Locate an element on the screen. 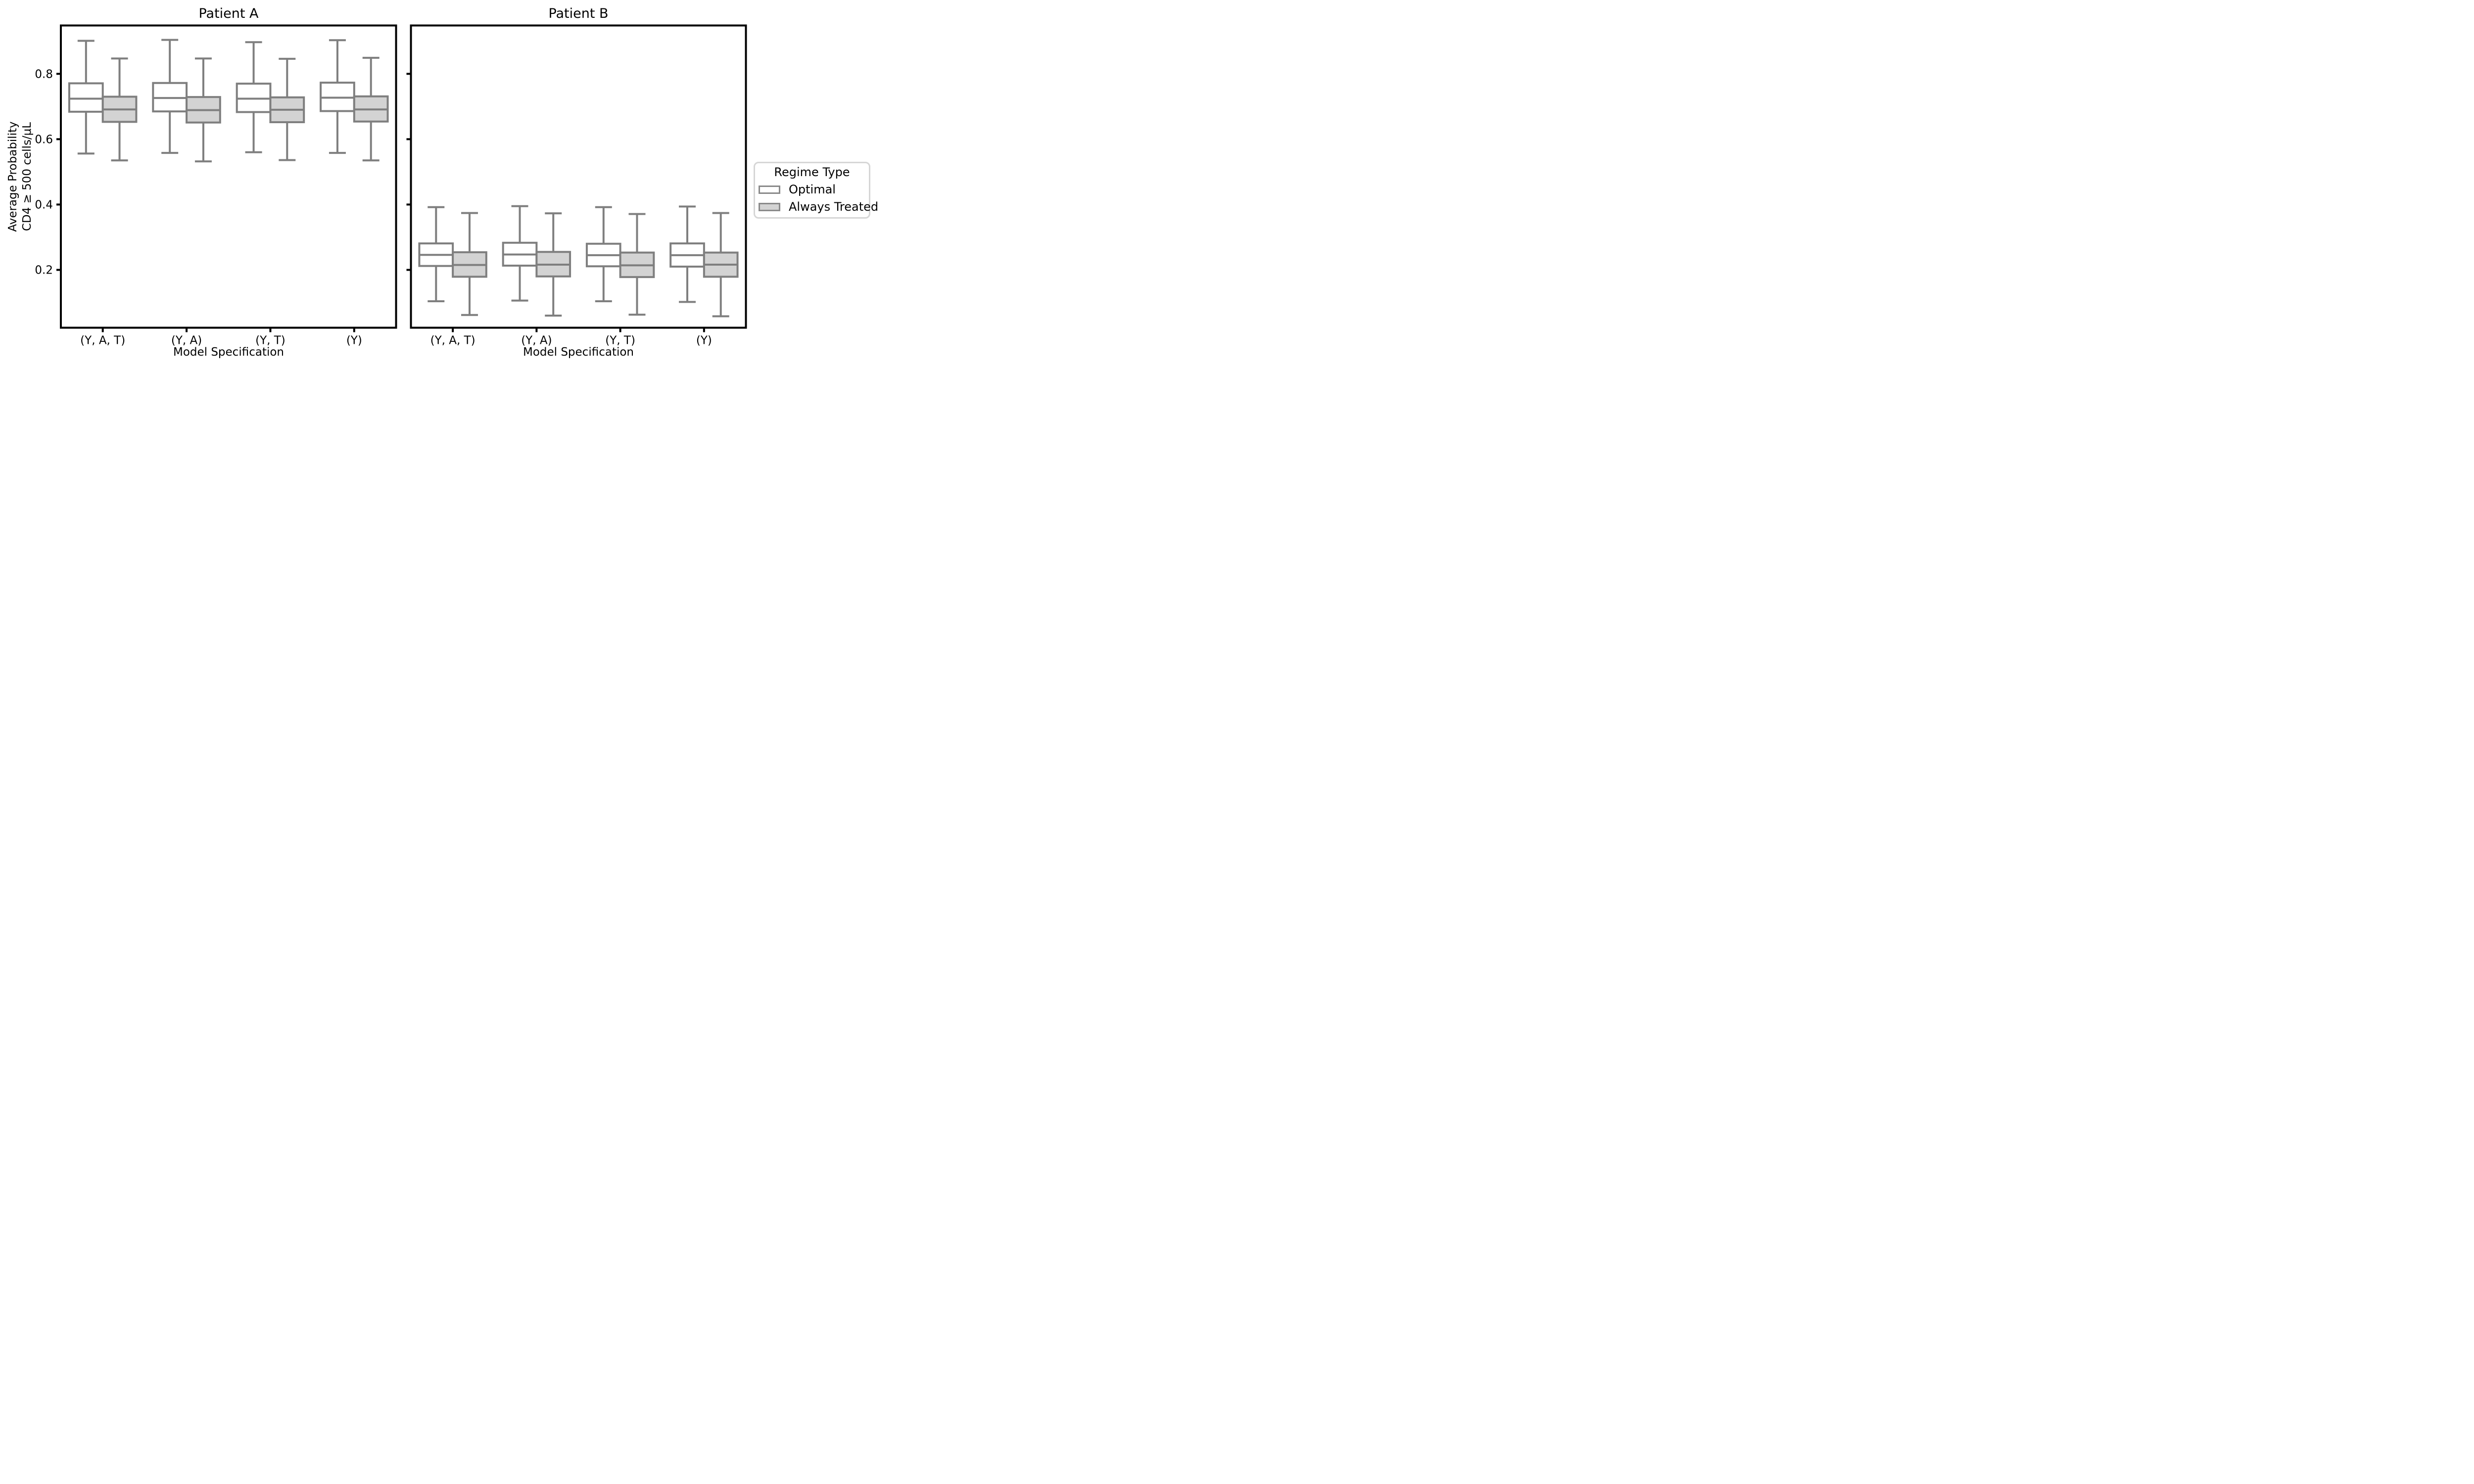  legend-label-always-treated: Always Treated is located at coordinates (834, 207).